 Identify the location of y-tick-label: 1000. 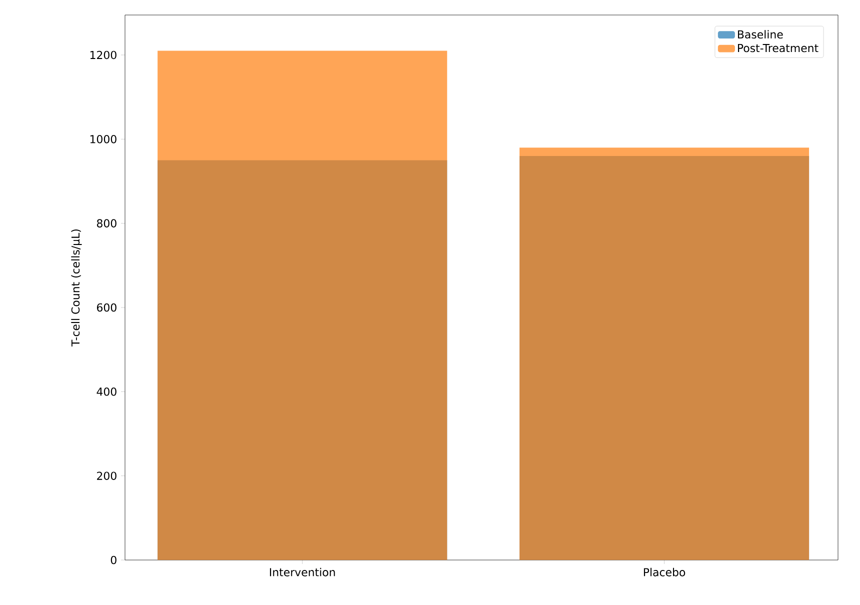
(103, 139).